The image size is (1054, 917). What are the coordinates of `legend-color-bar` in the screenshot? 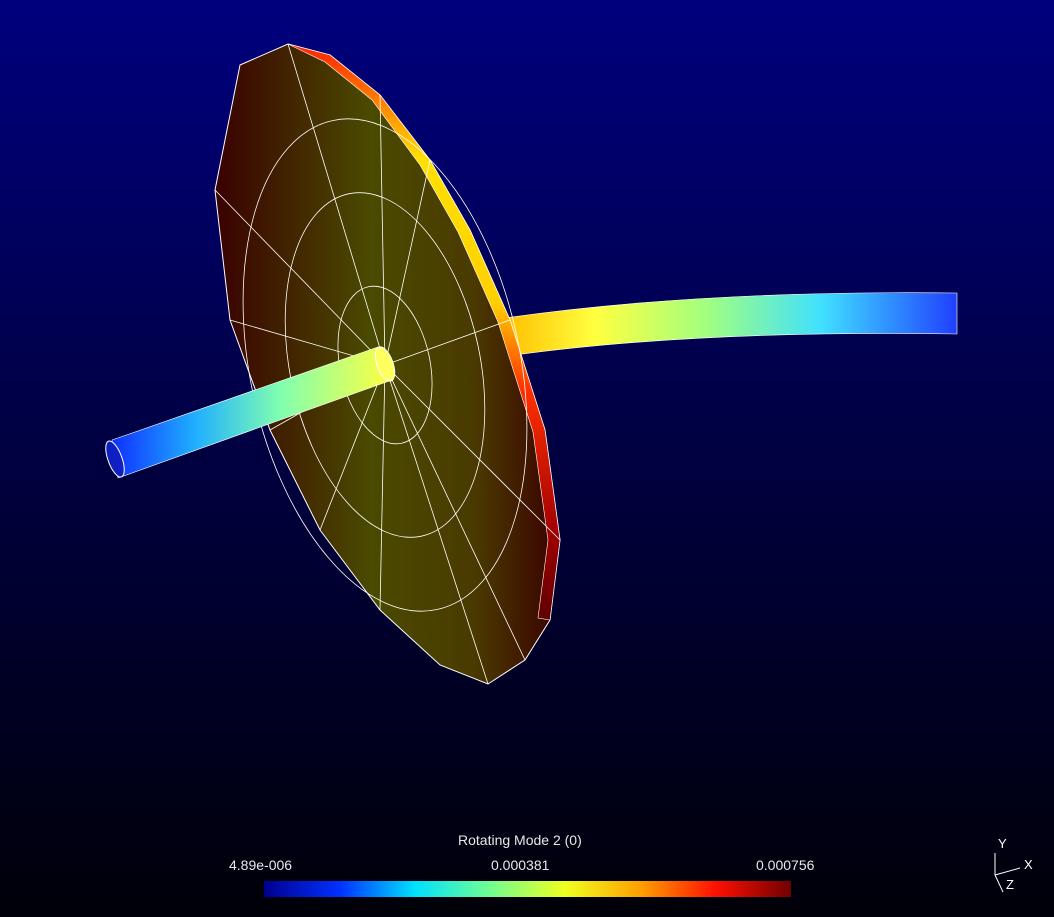 It's located at (527, 889).